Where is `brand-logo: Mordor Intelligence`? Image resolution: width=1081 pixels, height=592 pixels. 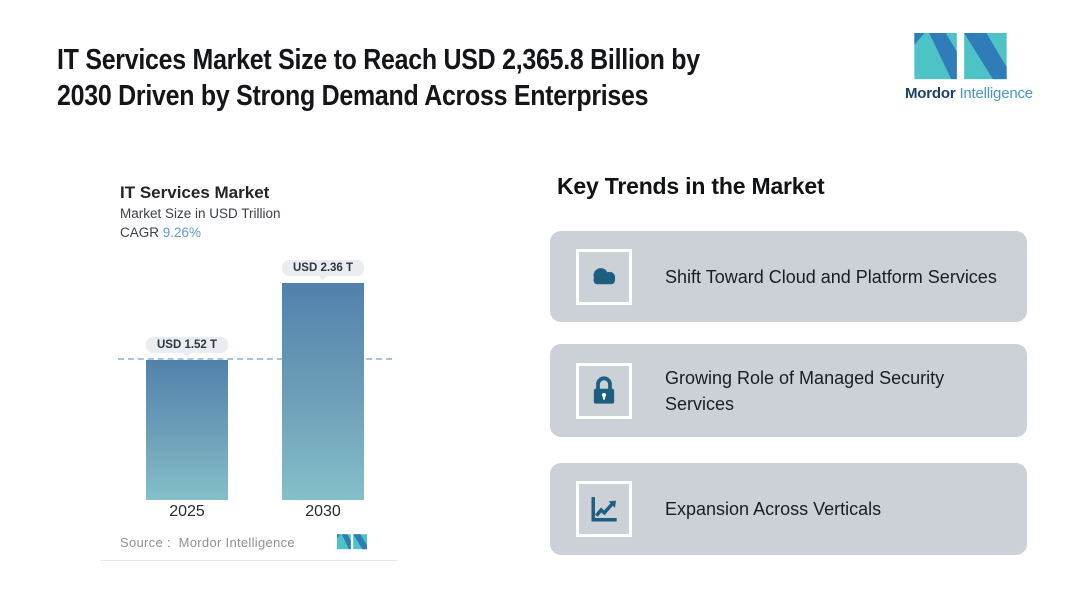
brand-logo: Mordor Intelligence is located at coordinates (969, 67).